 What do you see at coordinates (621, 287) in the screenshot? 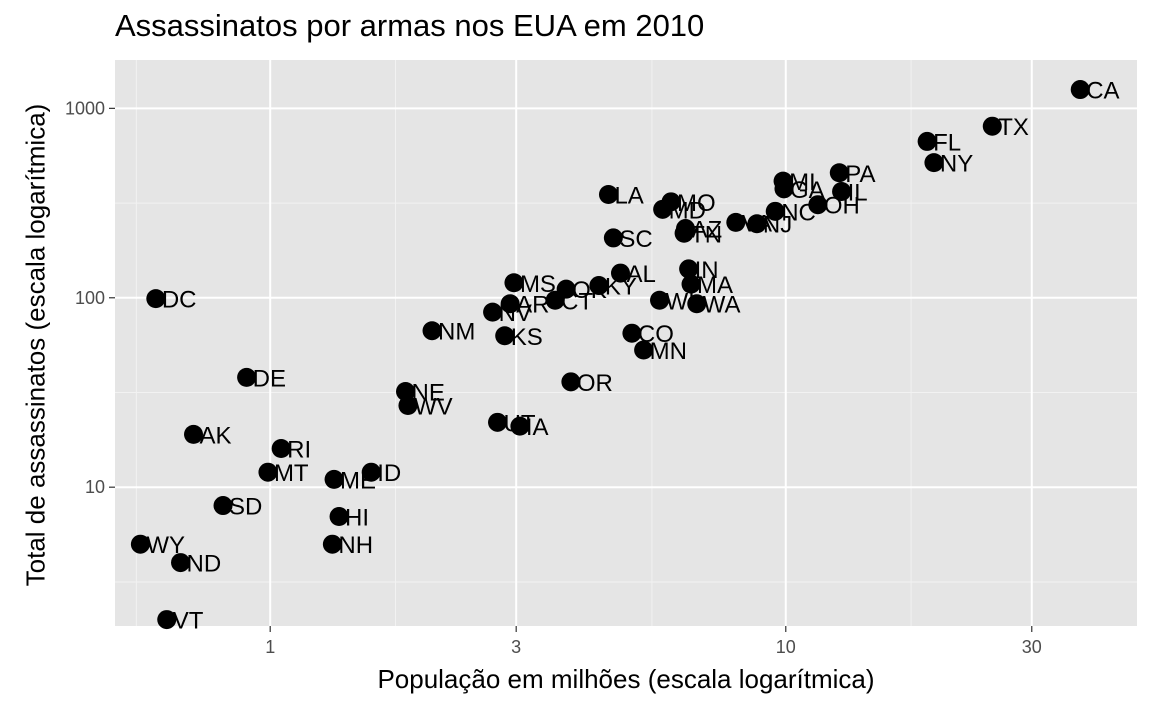
I see `point-label-ky: KY` at bounding box center [621, 287].